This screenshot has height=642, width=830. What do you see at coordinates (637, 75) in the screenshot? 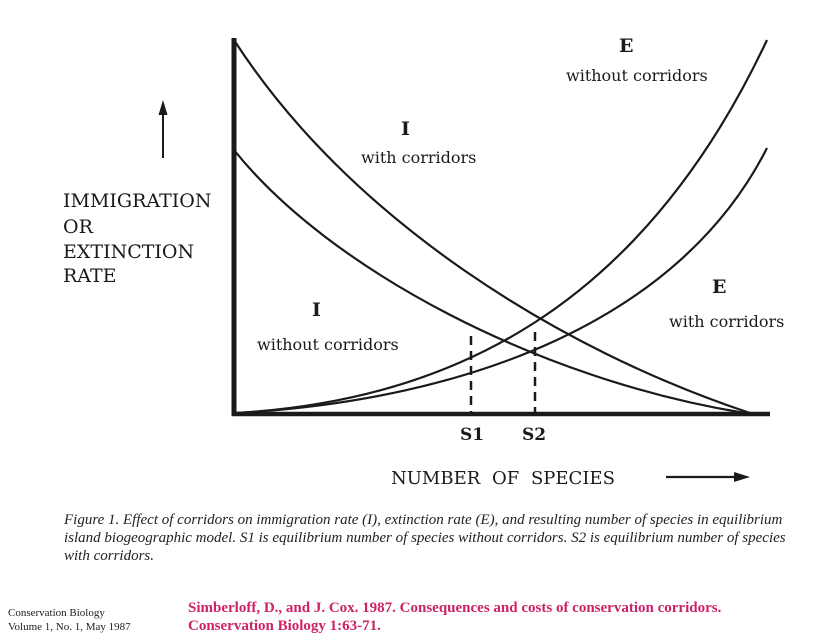
I see `e-without-corridors-label: without corridors` at bounding box center [637, 75].